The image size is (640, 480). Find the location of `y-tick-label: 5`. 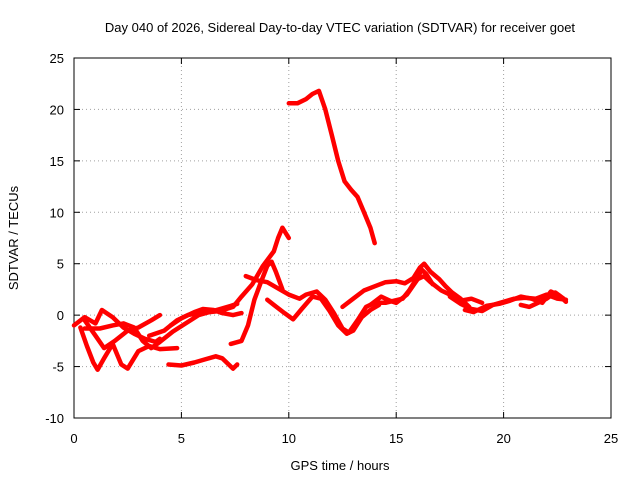

y-tick-label: 5 is located at coordinates (60, 264).